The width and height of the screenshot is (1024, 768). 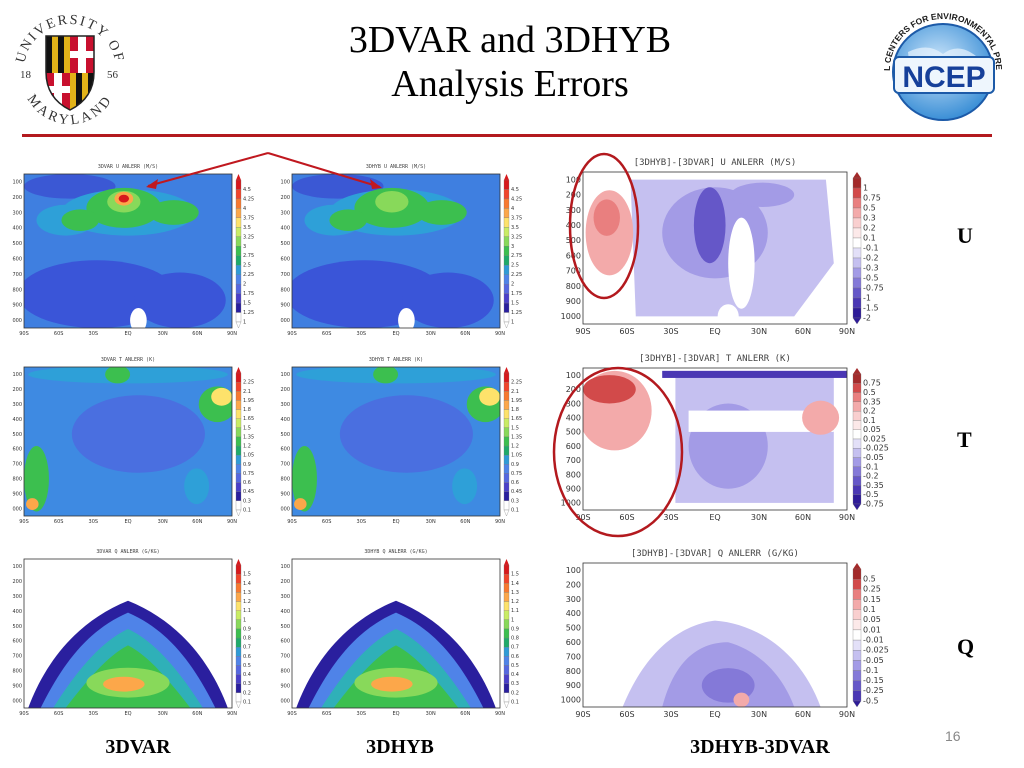 What do you see at coordinates (248, 294) in the screenshot?
I see `colorbar-label: 1.75` at bounding box center [248, 294].